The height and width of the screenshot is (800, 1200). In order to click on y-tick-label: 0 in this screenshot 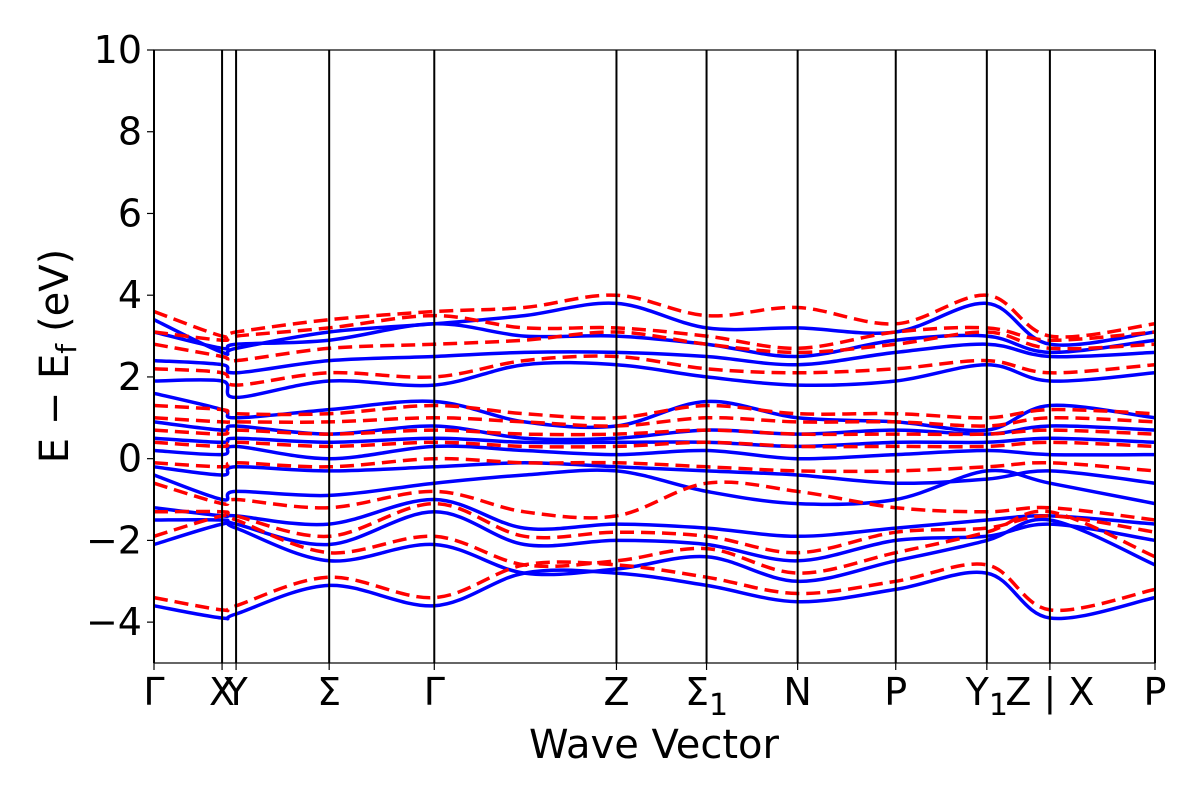, I will do `click(130, 459)`.